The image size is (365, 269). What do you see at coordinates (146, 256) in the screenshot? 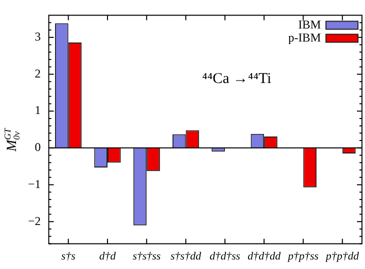
I see `x-tick-label: s†s†ss` at bounding box center [146, 256].